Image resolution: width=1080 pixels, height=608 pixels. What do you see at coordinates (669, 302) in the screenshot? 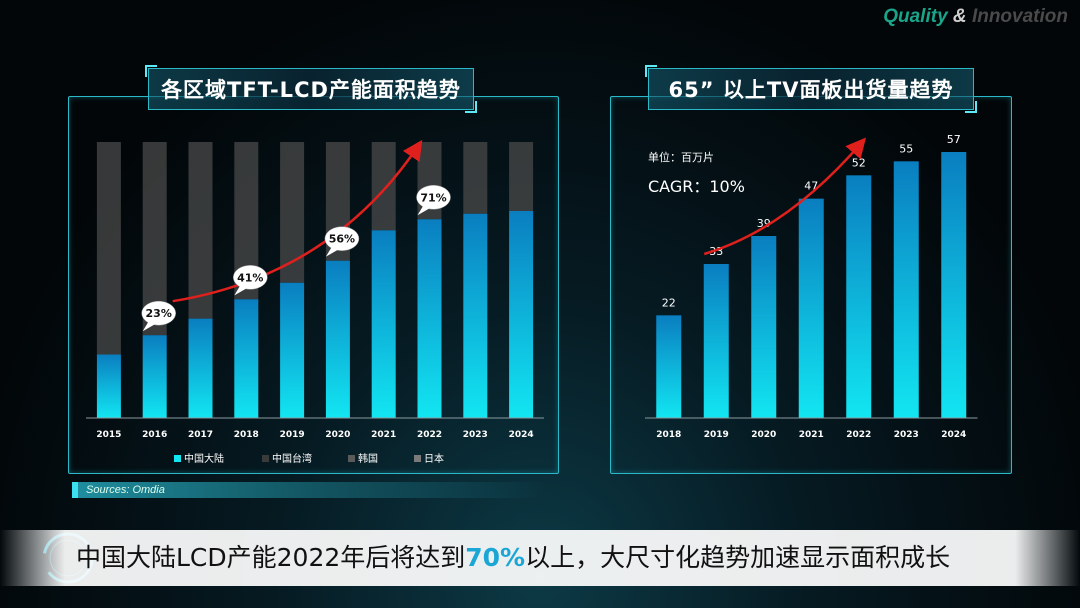
I see `data-label: 22` at bounding box center [669, 302].